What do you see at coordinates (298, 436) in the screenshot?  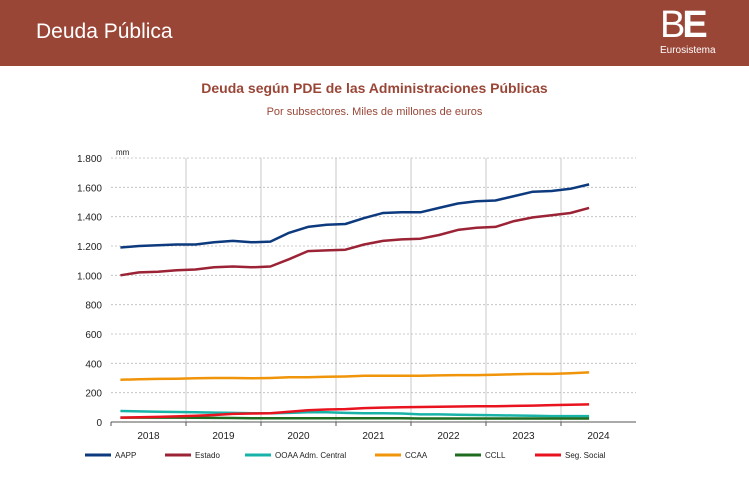 I see `x-tick-label: 2020` at bounding box center [298, 436].